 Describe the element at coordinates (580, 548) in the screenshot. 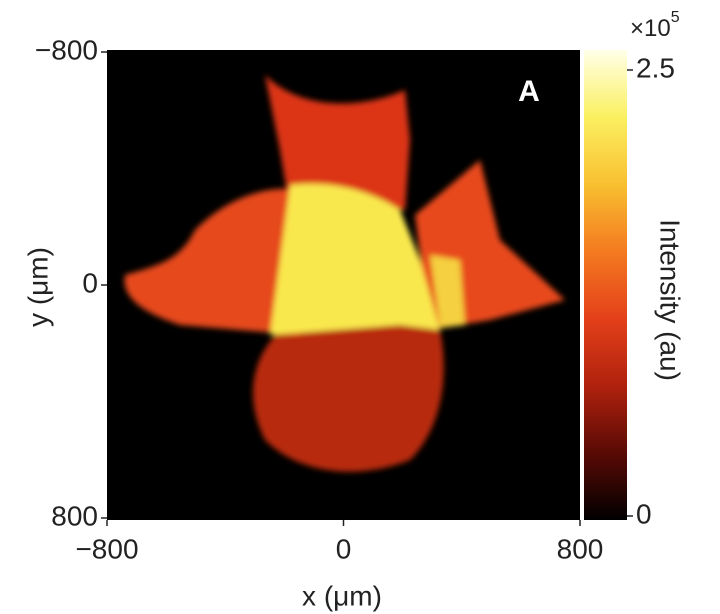

I see `x-tick-label: 800` at that location.